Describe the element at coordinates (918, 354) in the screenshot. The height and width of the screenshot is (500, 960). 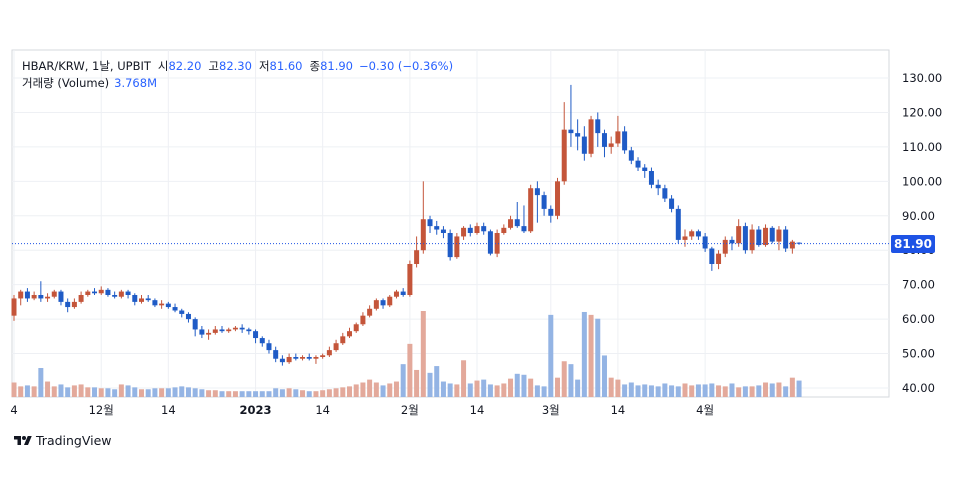
I see `y-tick-label: 50.00` at that location.